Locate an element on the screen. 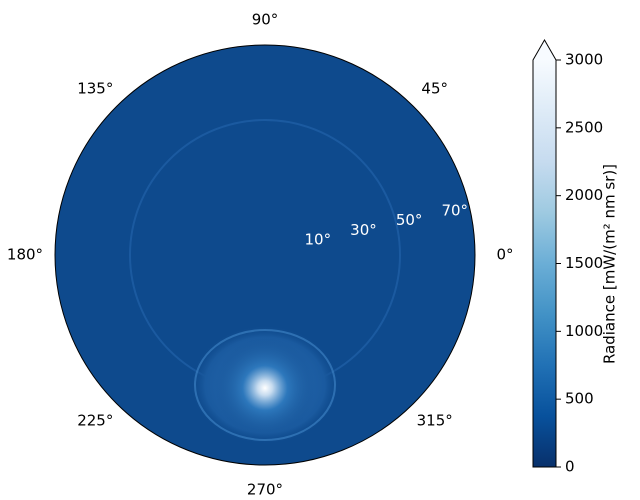 The width and height of the screenshot is (640, 500). r-tick-label: 70° is located at coordinates (454, 211).